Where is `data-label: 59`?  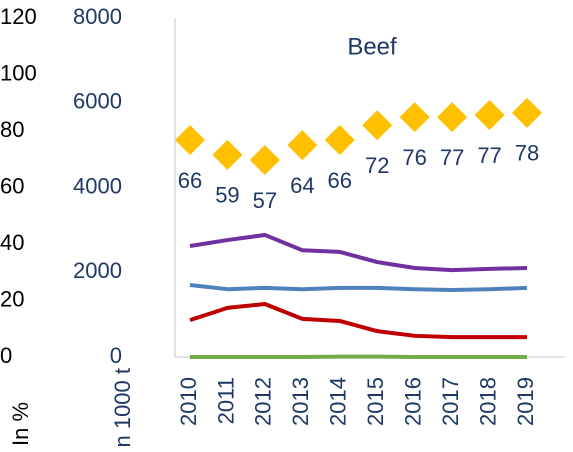
data-label: 59 is located at coordinates (227, 195).